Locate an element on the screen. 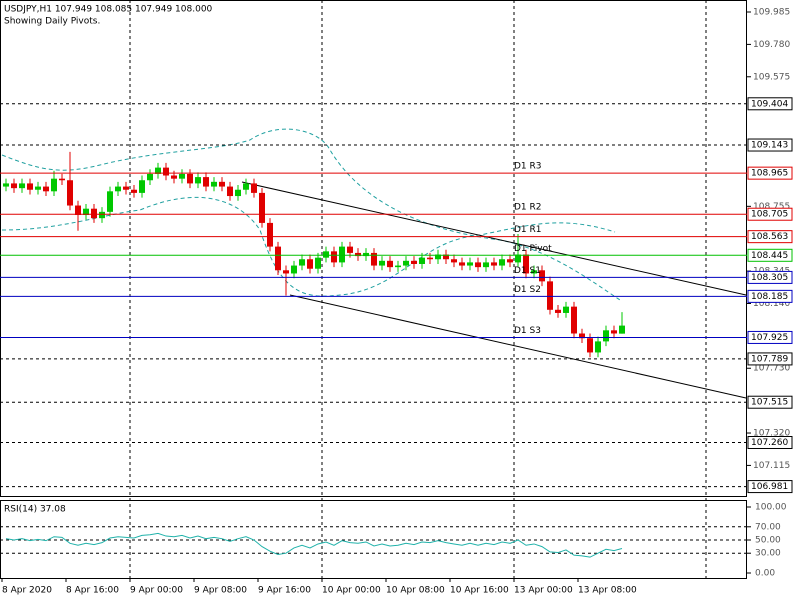  y-tick-label: 108.140 is located at coordinates (771, 304).